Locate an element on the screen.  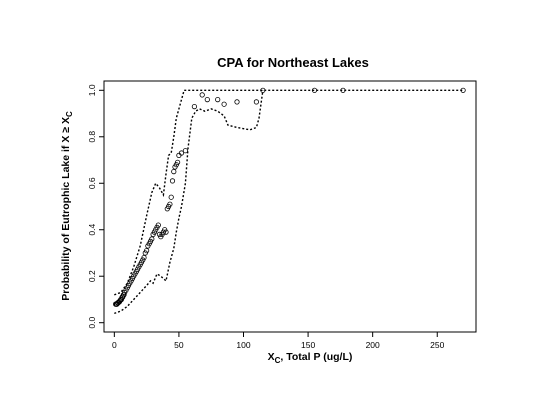
y-tick-label: 0.2 is located at coordinates (92, 276).